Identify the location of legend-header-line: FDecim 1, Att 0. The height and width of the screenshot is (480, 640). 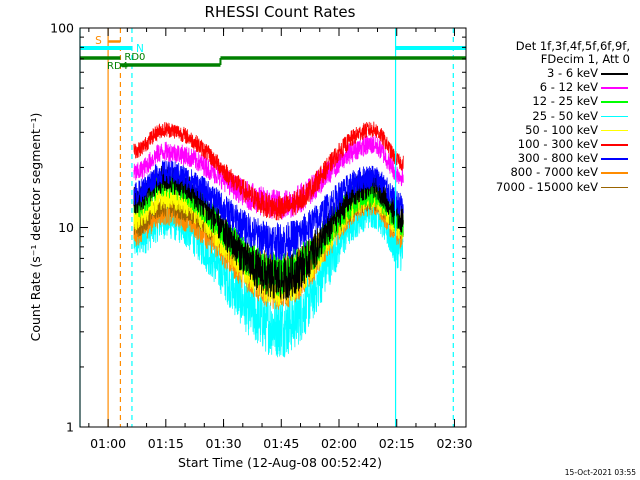
(585, 59).